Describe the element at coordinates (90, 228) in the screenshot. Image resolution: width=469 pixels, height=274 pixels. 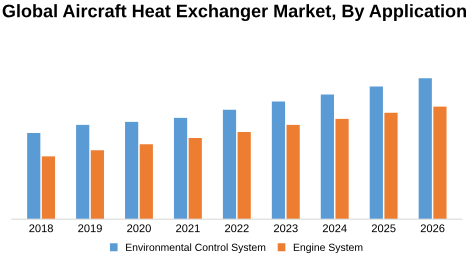
I see `x-tick-label: 2019` at that location.